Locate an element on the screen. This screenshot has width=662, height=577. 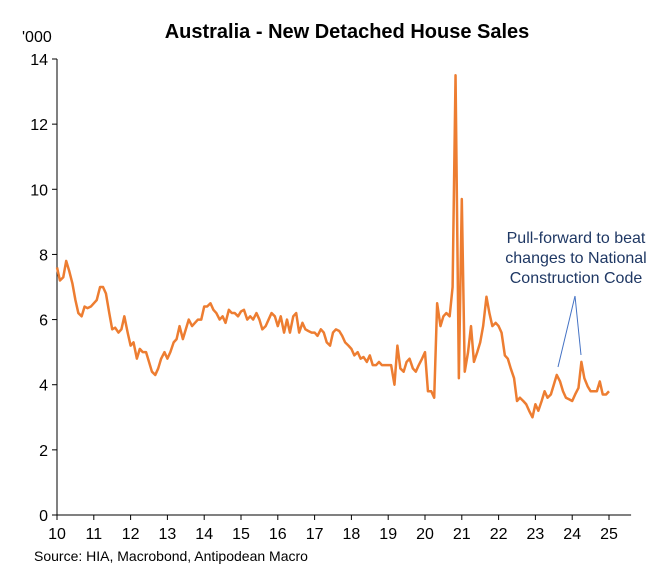
y-tick-label: 6 is located at coordinates (43, 321).